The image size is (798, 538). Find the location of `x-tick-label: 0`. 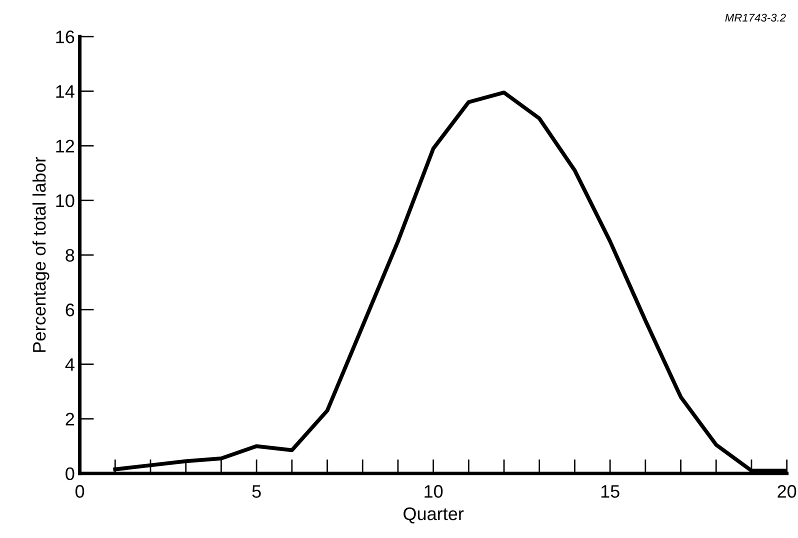

x-tick-label: 0 is located at coordinates (79, 491).